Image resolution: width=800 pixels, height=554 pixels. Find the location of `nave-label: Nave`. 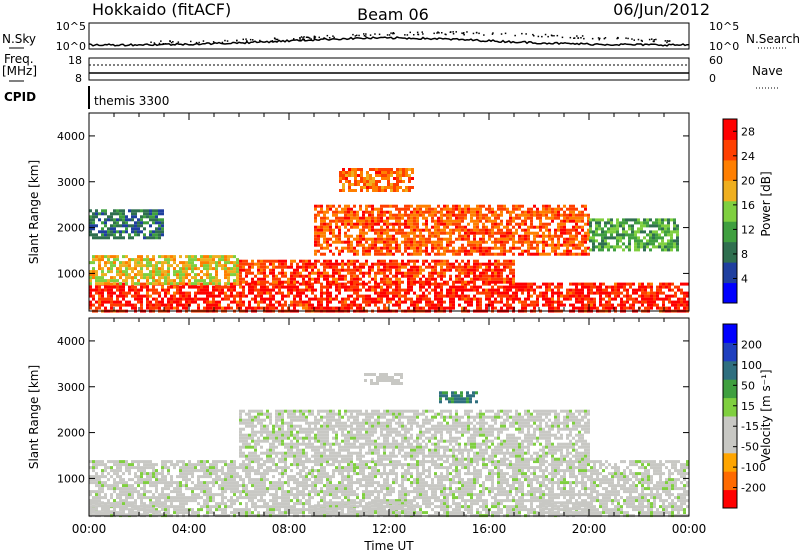

nave-label: Nave is located at coordinates (767, 71).